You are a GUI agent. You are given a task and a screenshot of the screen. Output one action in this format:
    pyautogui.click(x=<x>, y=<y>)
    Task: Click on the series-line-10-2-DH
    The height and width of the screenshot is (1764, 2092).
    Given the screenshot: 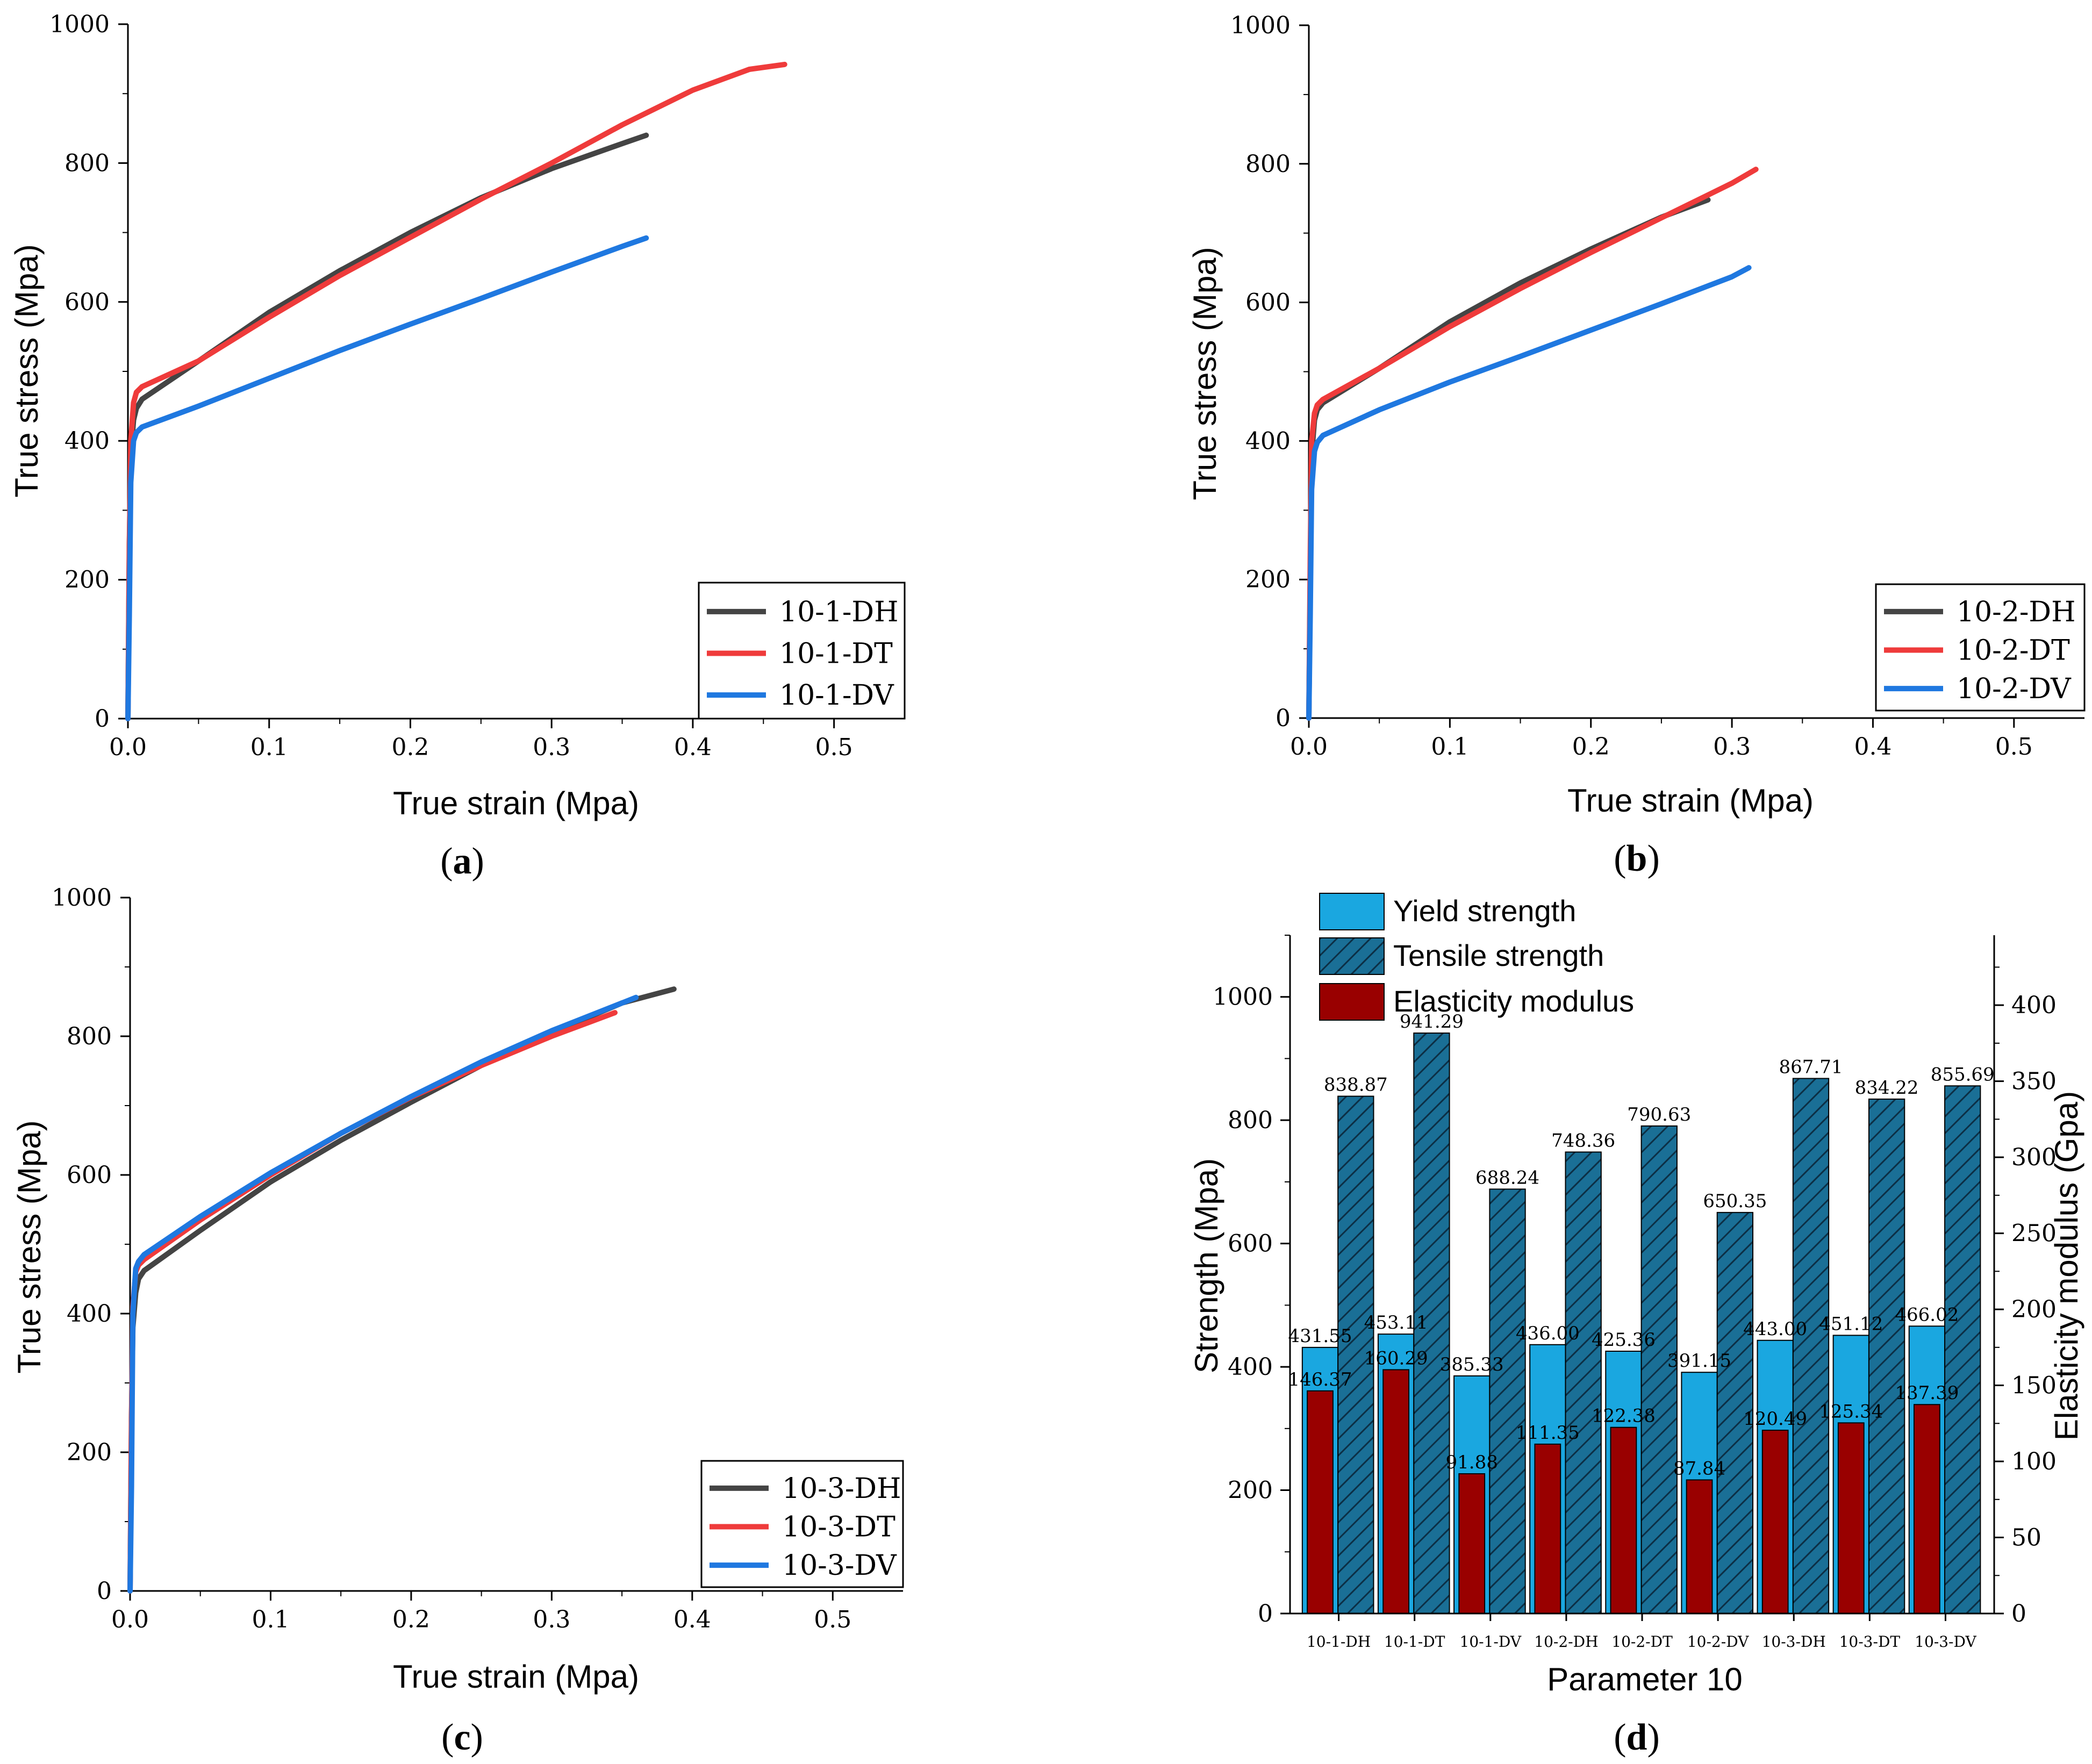 What is the action you would take?
    pyautogui.click(x=1508, y=459)
    